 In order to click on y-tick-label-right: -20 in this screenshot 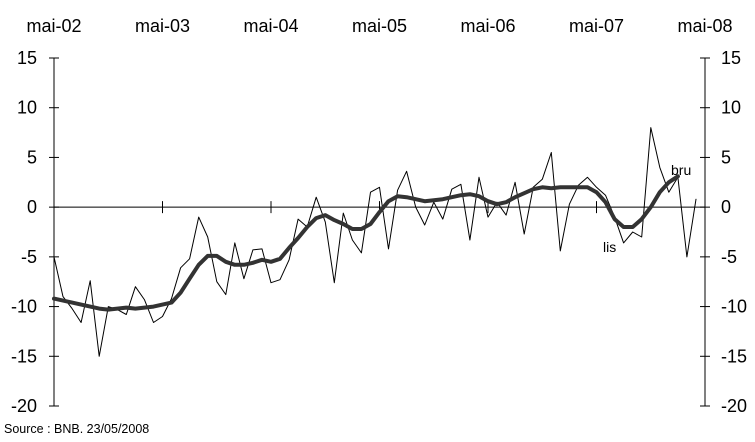, I will do `click(734, 406)`.